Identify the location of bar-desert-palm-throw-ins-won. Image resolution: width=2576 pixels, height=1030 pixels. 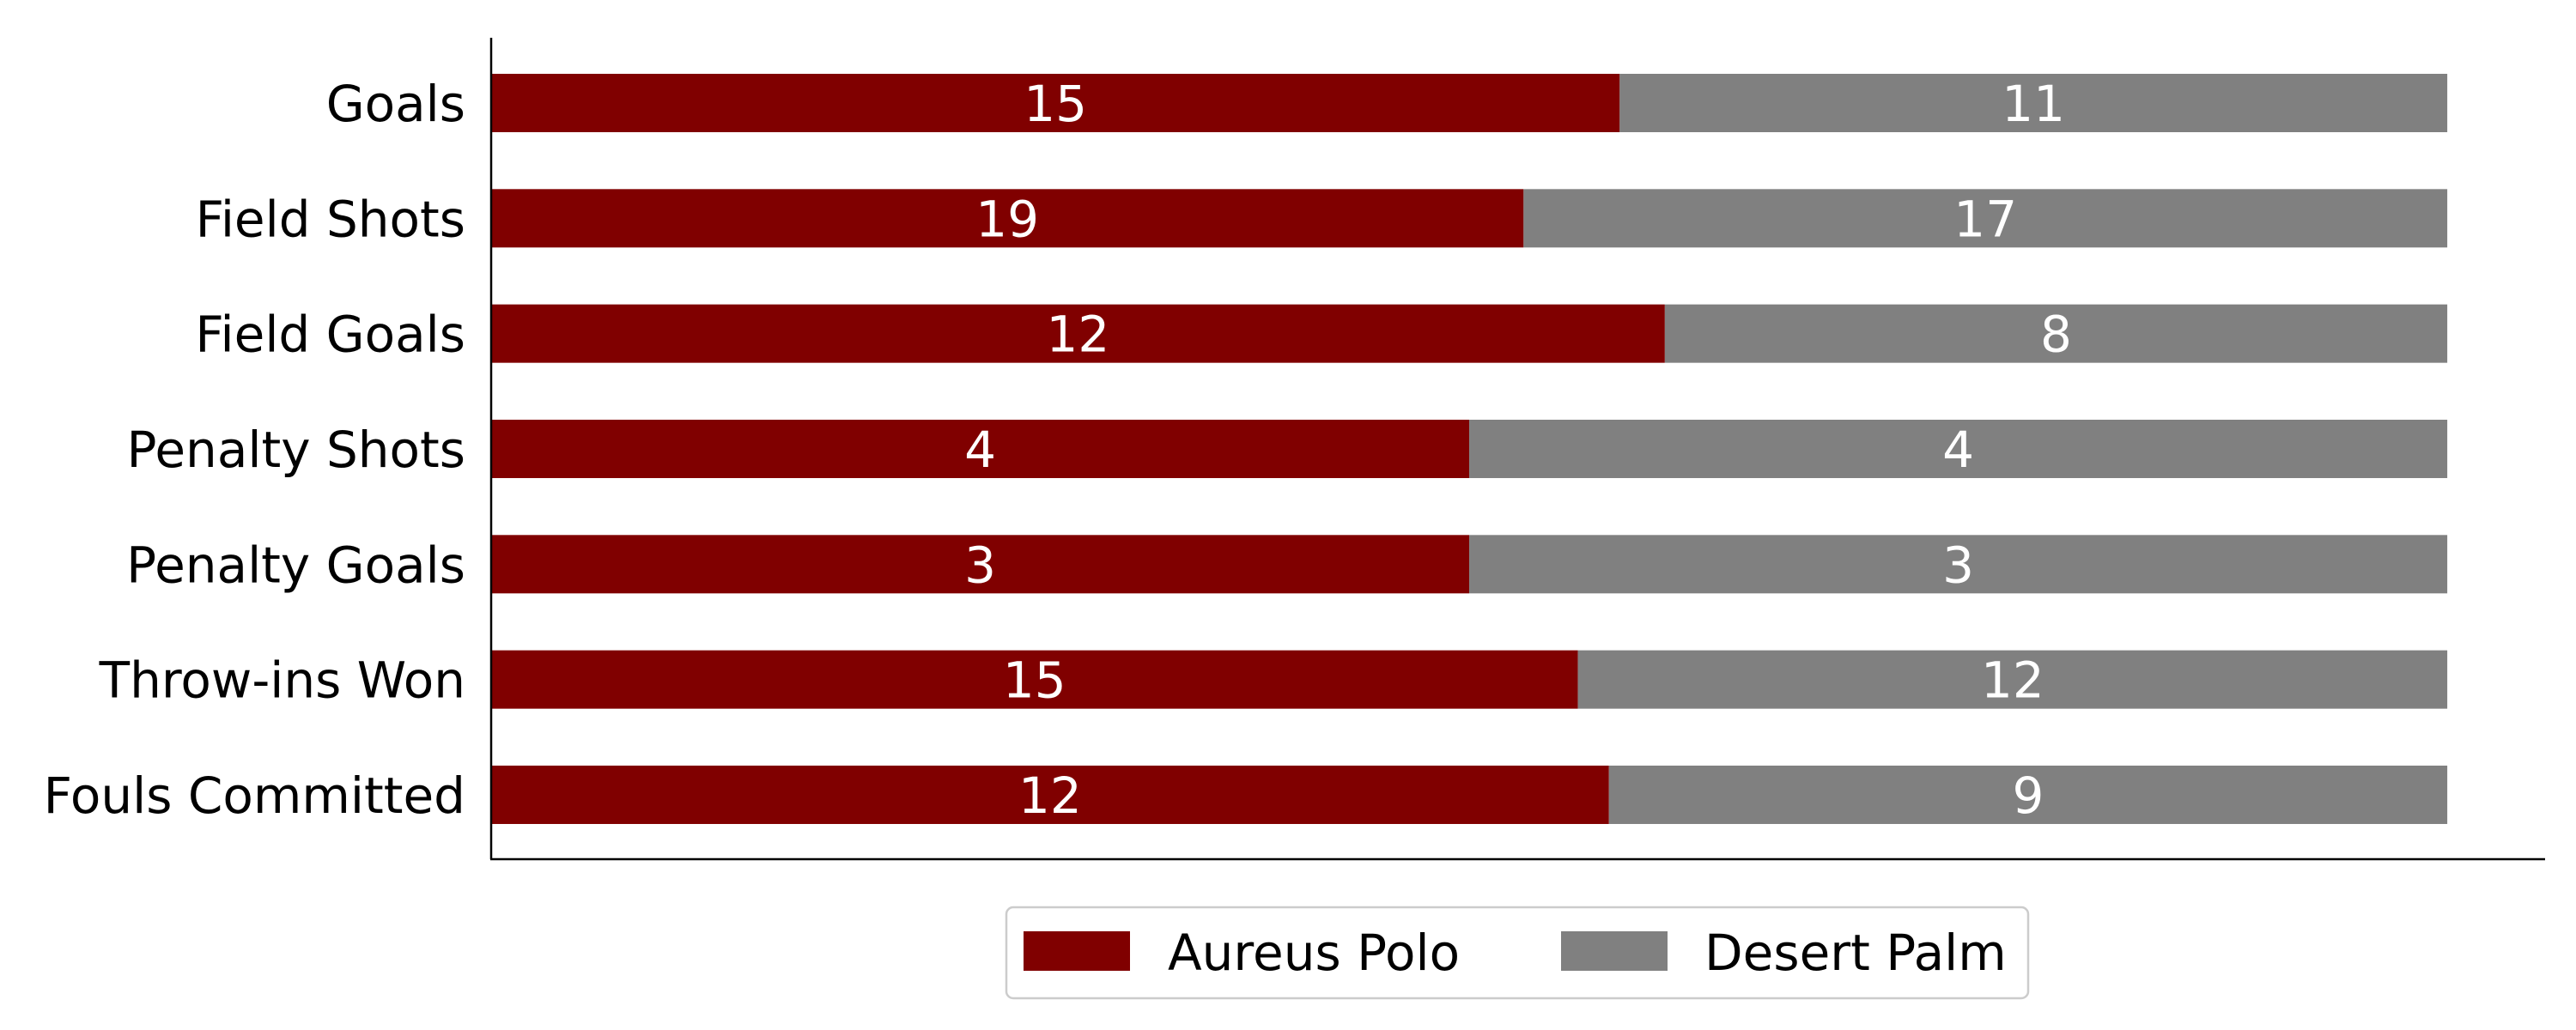
(2012, 679).